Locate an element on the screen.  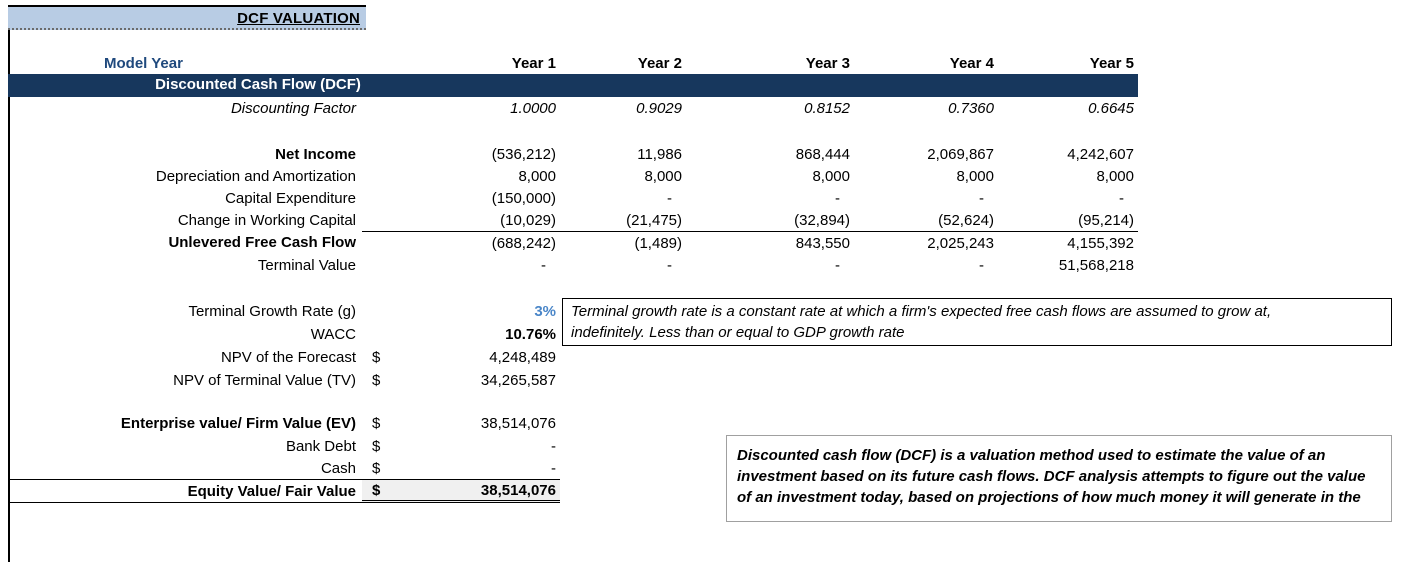
cell-ufcf-y1: (688,242) is located at coordinates (461, 242).